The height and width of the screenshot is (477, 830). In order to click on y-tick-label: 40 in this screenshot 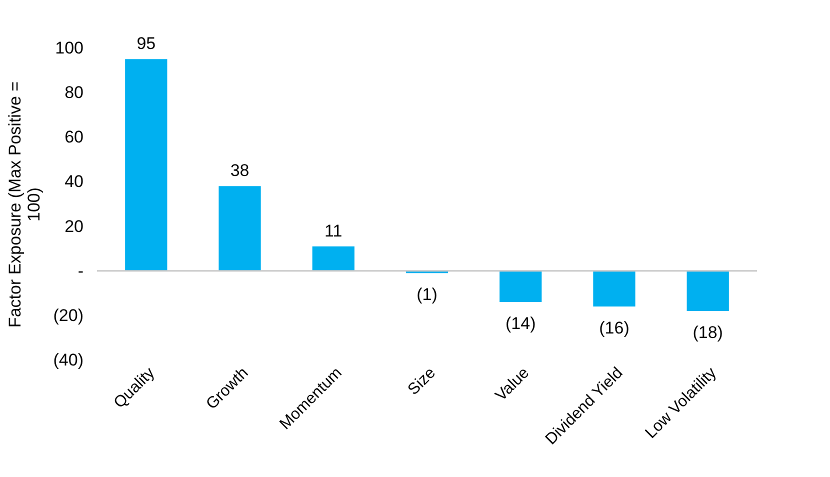, I will do `click(74, 182)`.